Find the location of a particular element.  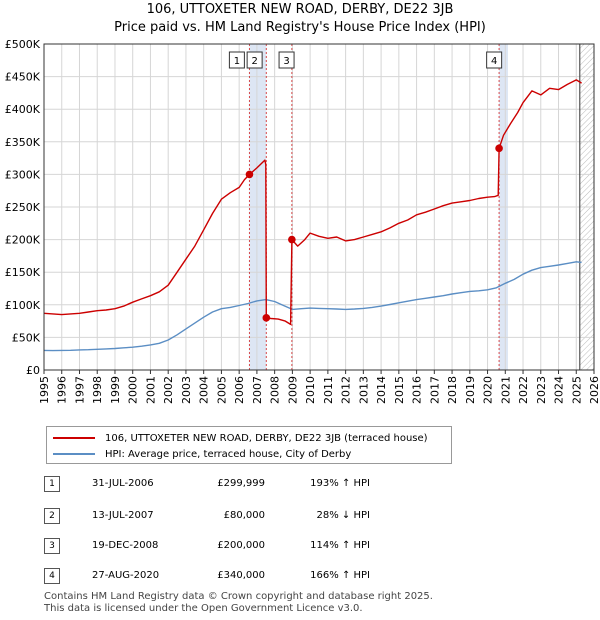

sale-marker-label: 2 is located at coordinates (254, 61).